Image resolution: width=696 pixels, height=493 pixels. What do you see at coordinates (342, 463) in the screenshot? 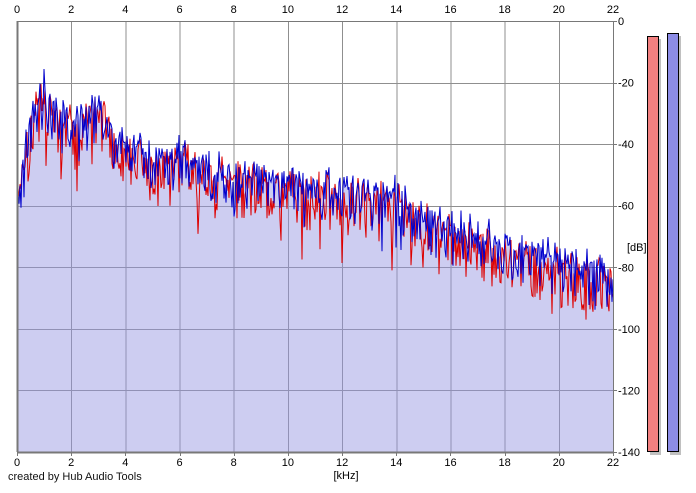
I see `x-tick-label-bottom: 12` at bounding box center [342, 463].